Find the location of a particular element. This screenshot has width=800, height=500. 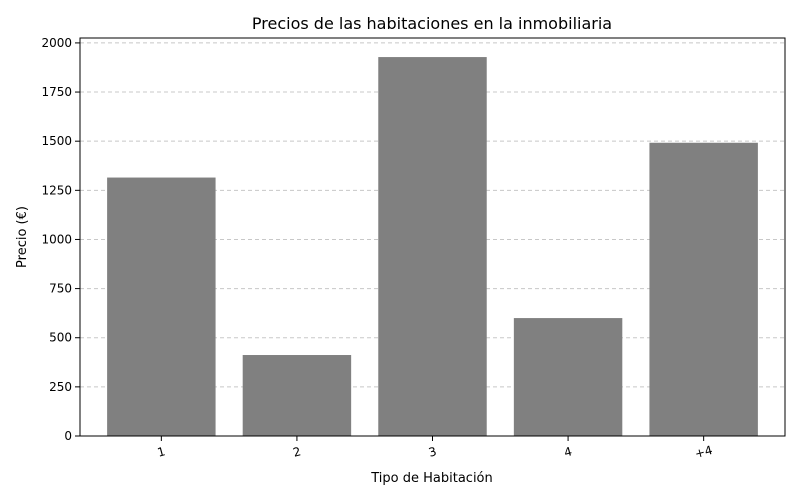

y-tick-label: 1250 is located at coordinates (56, 190).